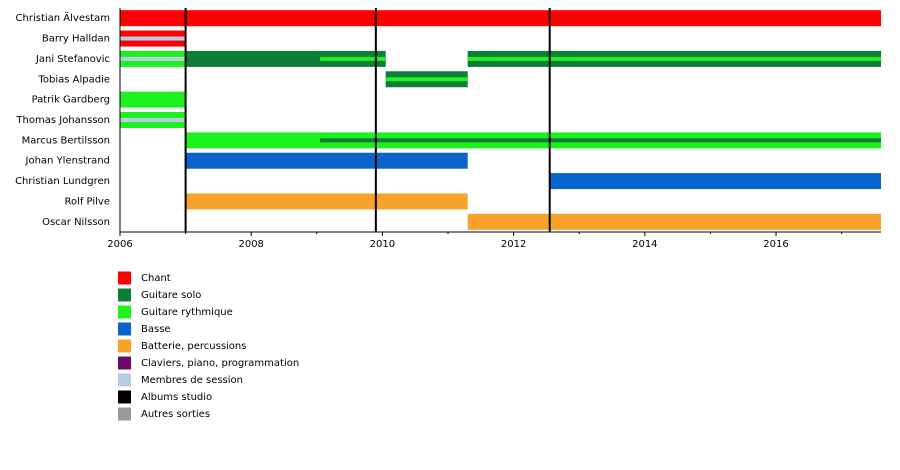  I want to click on x-tick-label: 2016, so click(775, 244).